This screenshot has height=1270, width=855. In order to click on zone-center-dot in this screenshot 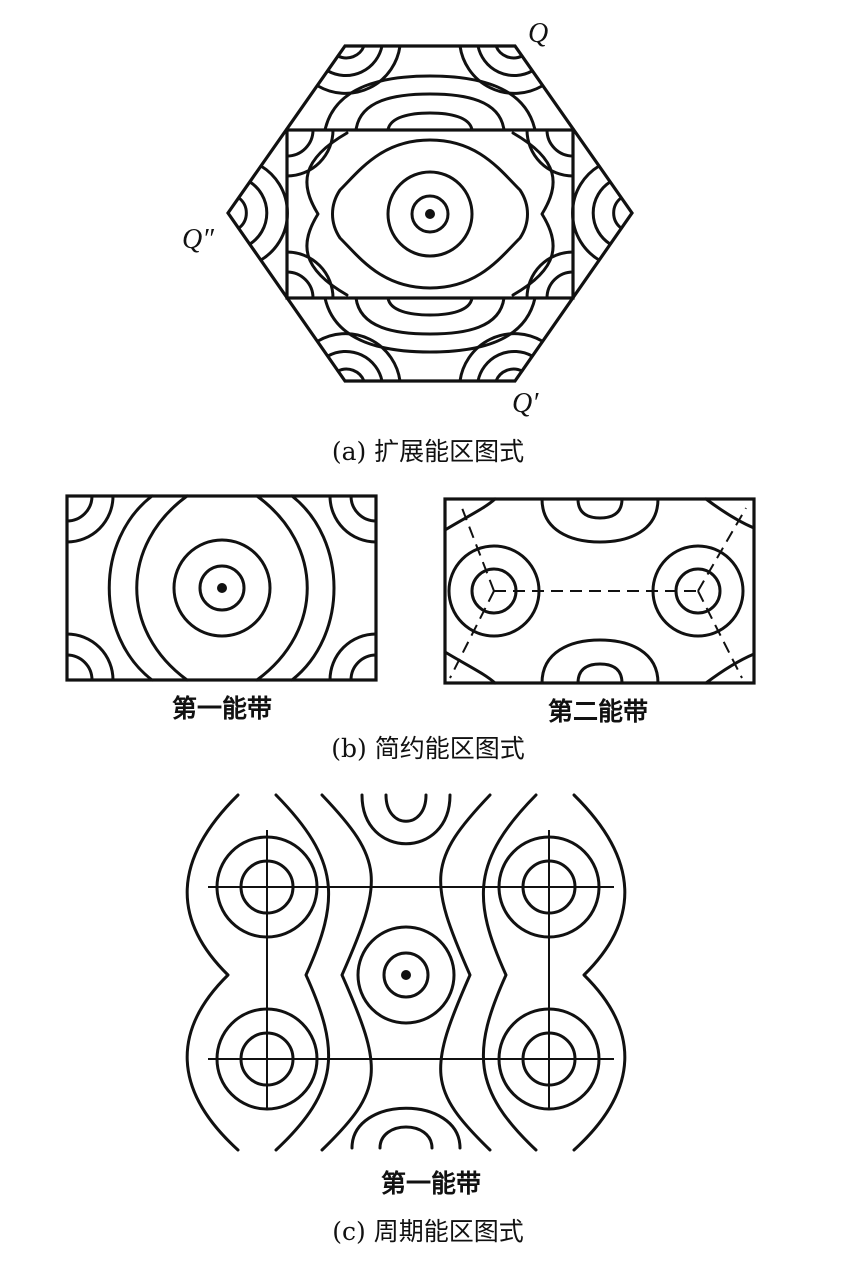, I will do `click(430, 214)`.